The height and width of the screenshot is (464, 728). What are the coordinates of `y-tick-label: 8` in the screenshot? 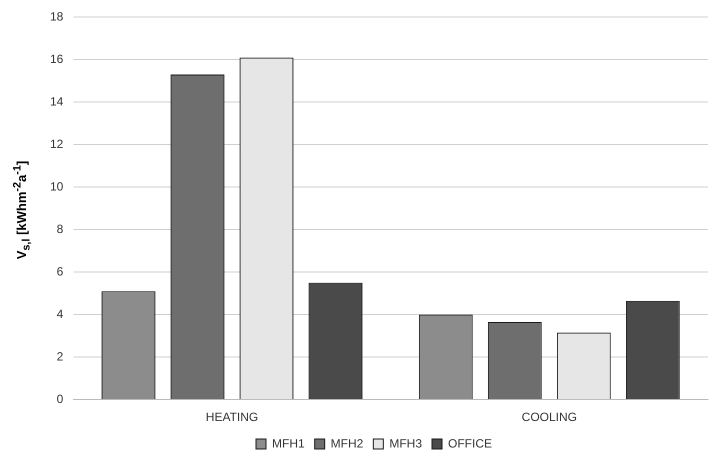 It's located at (60, 229).